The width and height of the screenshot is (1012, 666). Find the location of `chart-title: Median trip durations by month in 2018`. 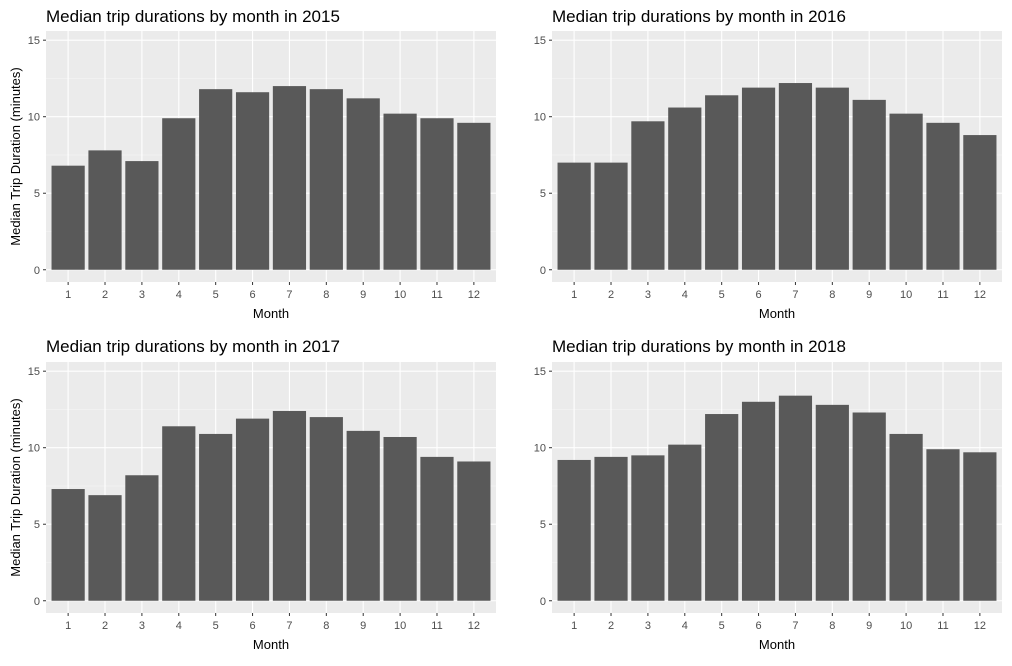

chart-title: Median trip durations by month in 2018 is located at coordinates (699, 346).